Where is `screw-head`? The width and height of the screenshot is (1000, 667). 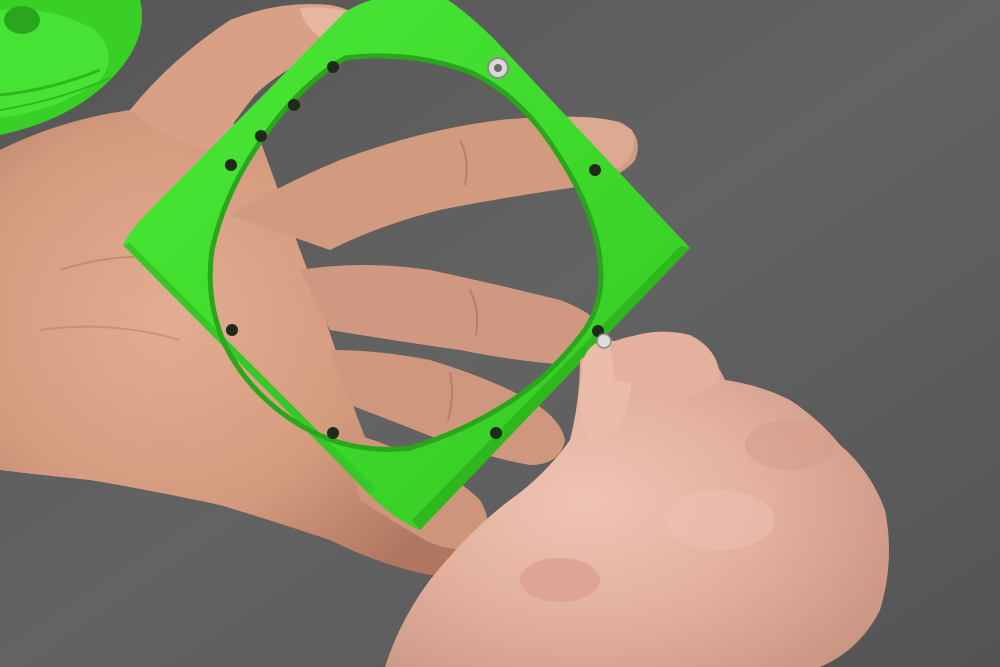
screw-head is located at coordinates (498, 68).